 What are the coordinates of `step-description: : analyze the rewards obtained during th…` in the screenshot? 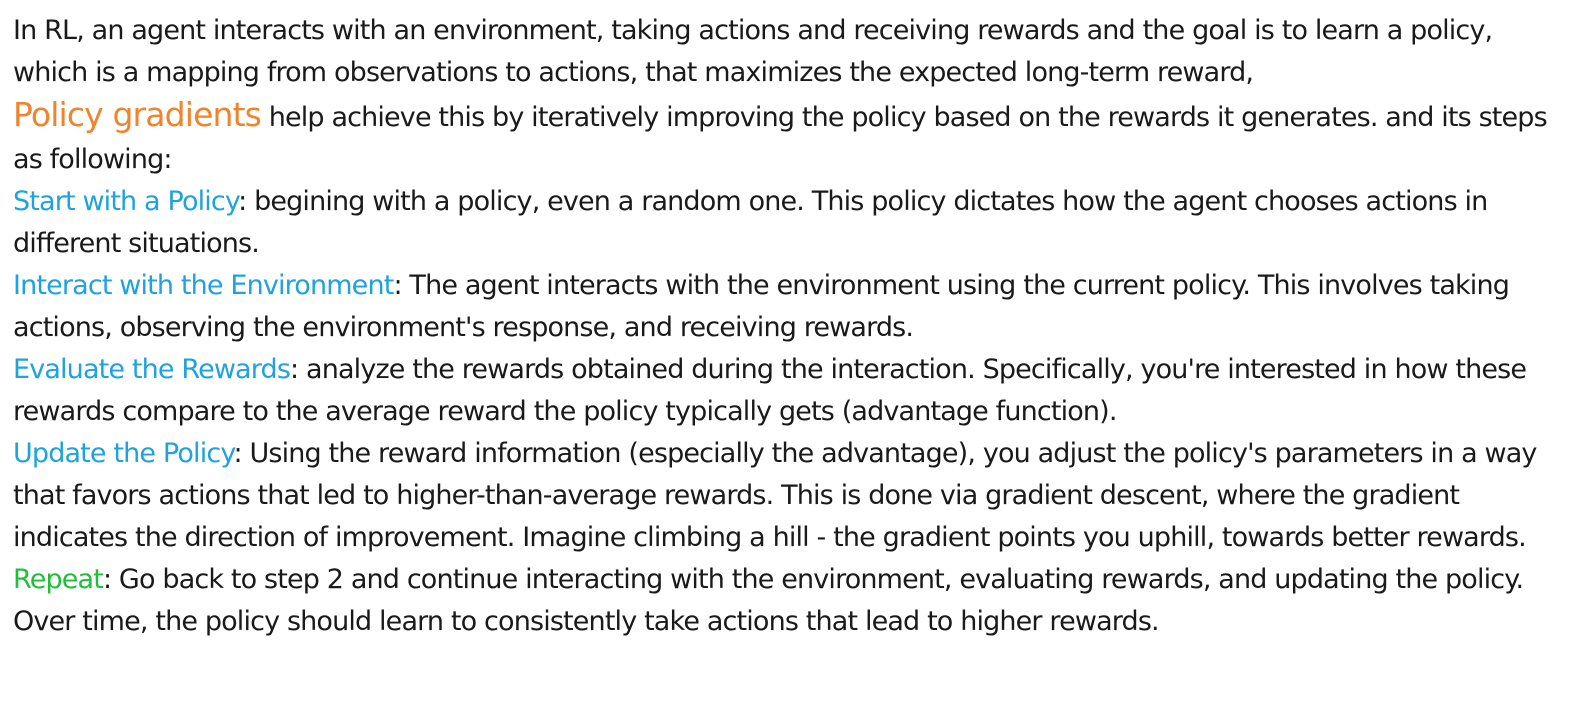 It's located at (770, 390).